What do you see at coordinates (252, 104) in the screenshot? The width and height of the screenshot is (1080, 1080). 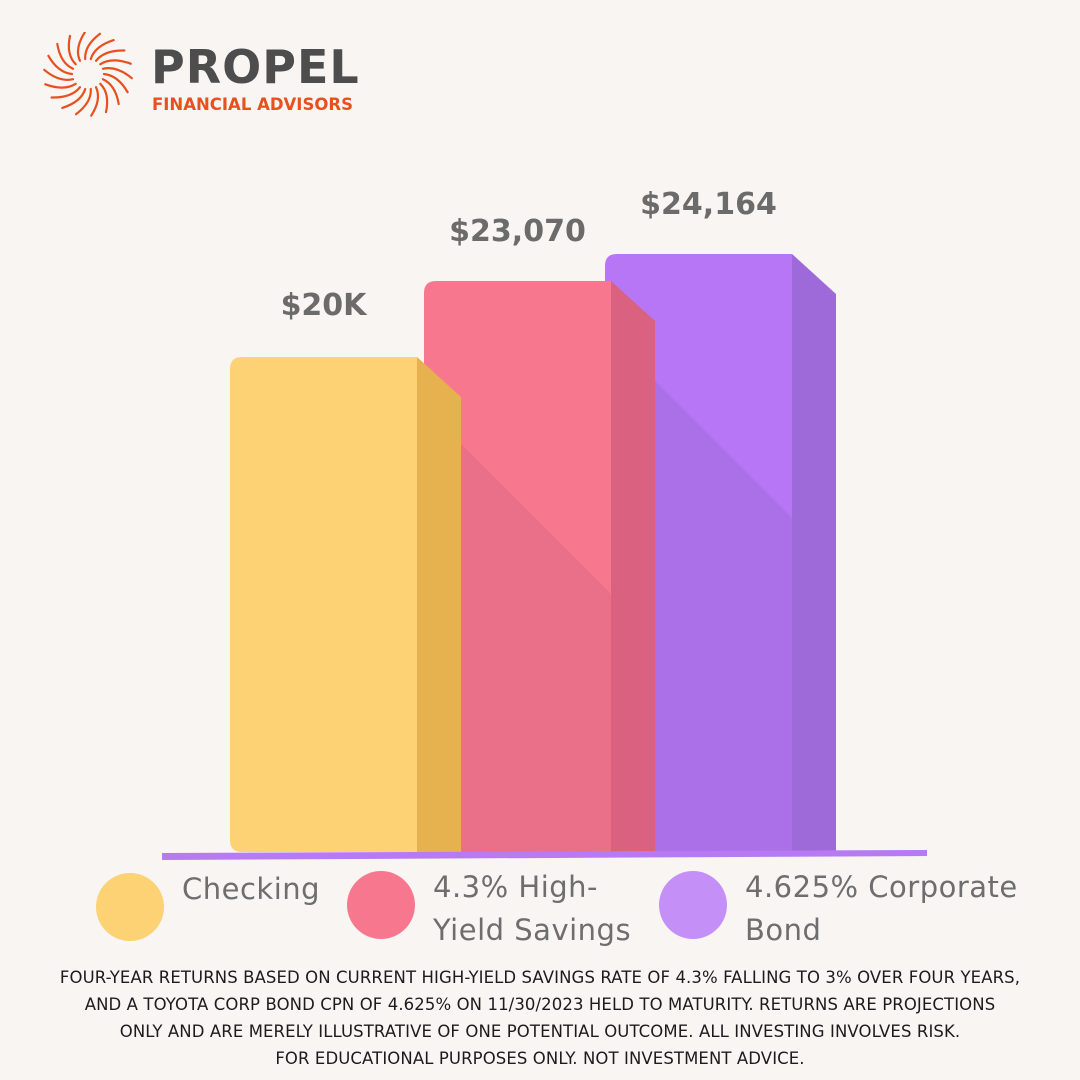 I see `brand-tagline: FINANCIAL ADVISORS` at bounding box center [252, 104].